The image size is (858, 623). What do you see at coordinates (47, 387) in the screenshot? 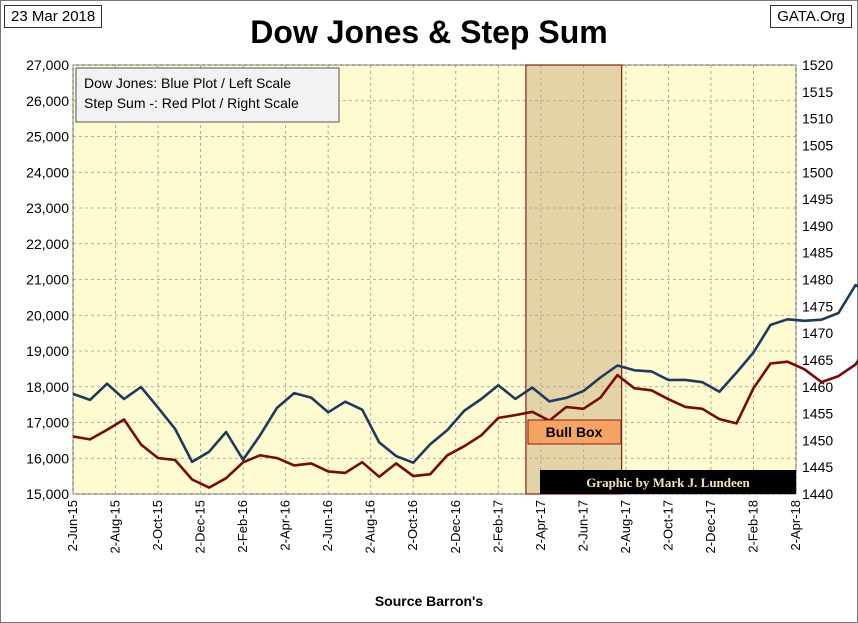
I see `left-tick-label: 18,000` at bounding box center [47, 387].